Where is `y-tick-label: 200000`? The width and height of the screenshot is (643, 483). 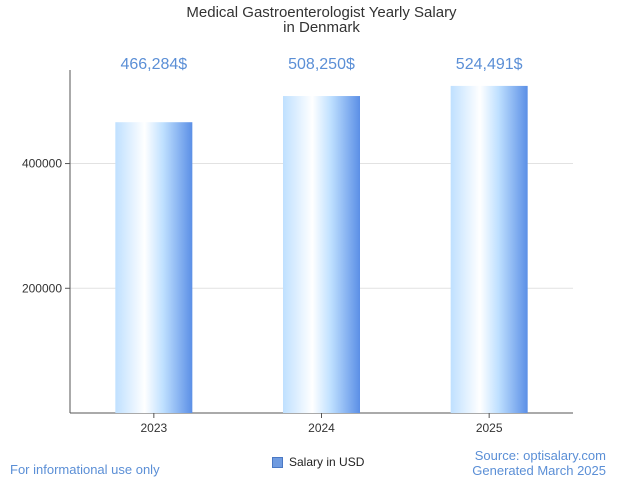
y-tick-label: 200000 is located at coordinates (42, 288).